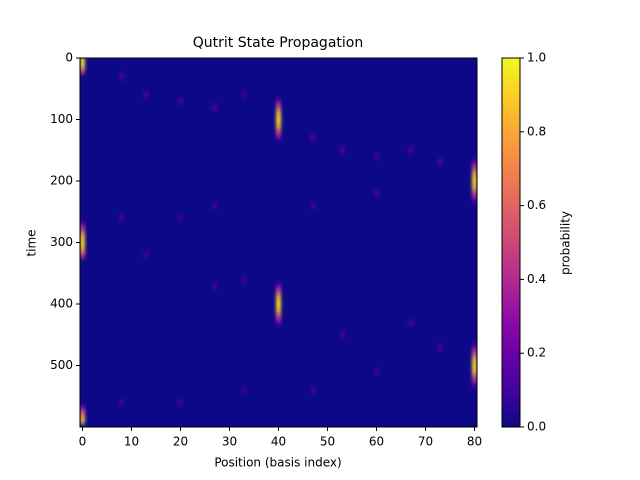  I want to click on colorbar-tick-label: 0.2, so click(536, 353).